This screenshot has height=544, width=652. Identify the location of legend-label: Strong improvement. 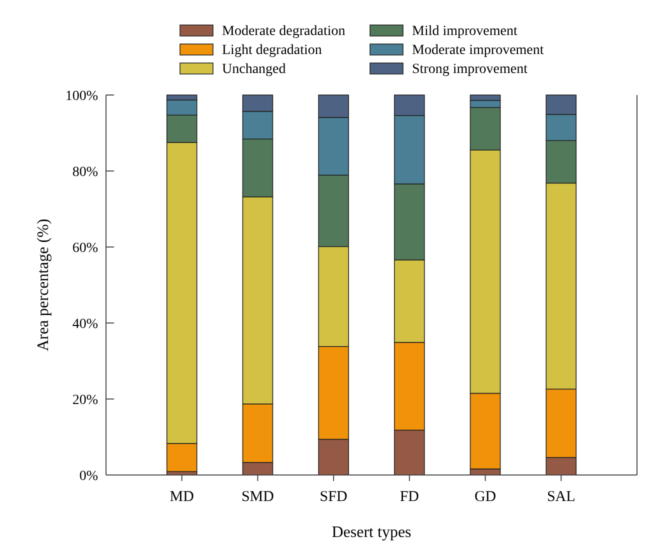
(470, 69).